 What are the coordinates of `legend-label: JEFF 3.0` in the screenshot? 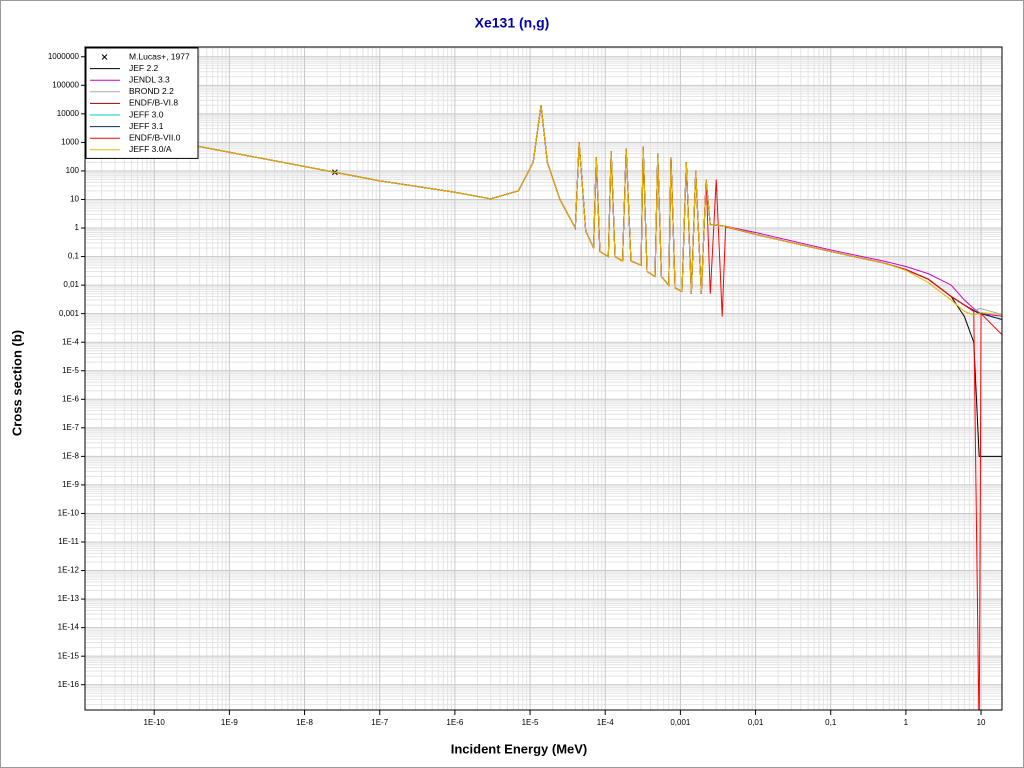 It's located at (146, 114).